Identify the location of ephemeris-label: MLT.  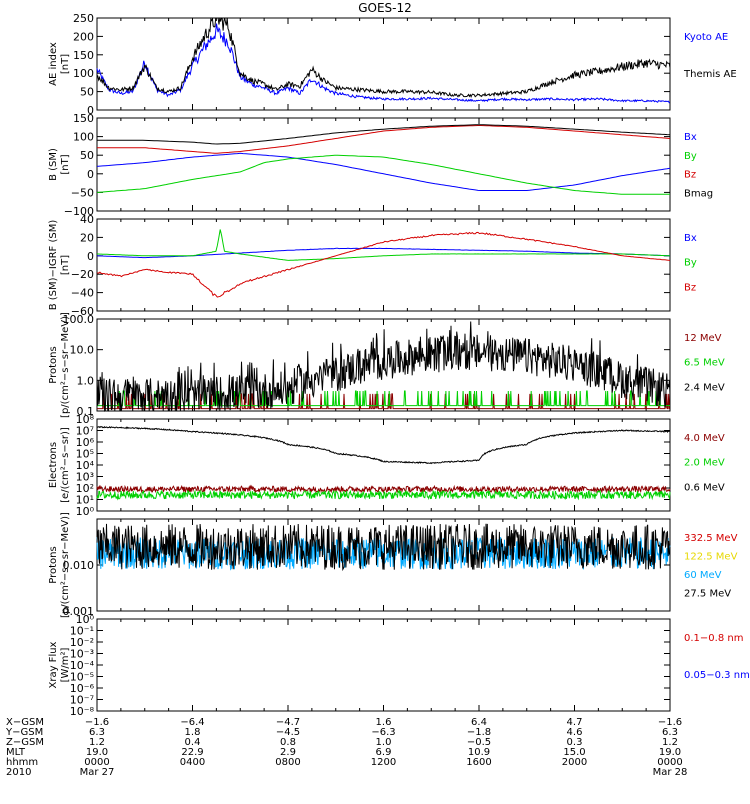
(16, 752).